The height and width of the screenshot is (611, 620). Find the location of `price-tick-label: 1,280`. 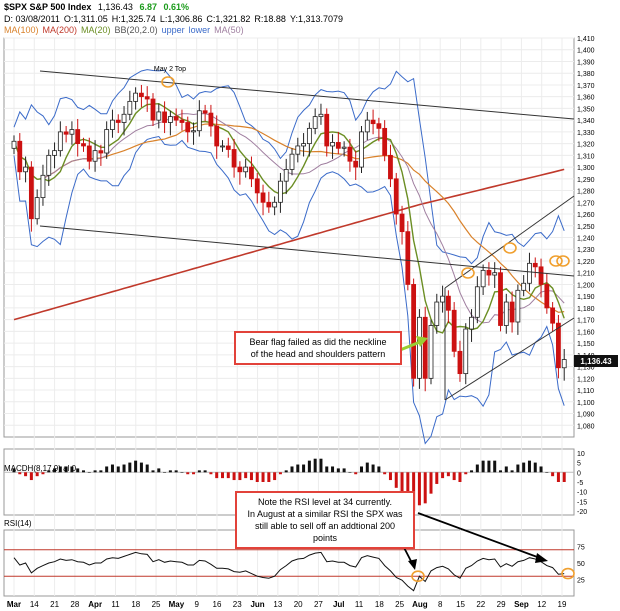

price-tick-label: 1,280 is located at coordinates (586, 192).